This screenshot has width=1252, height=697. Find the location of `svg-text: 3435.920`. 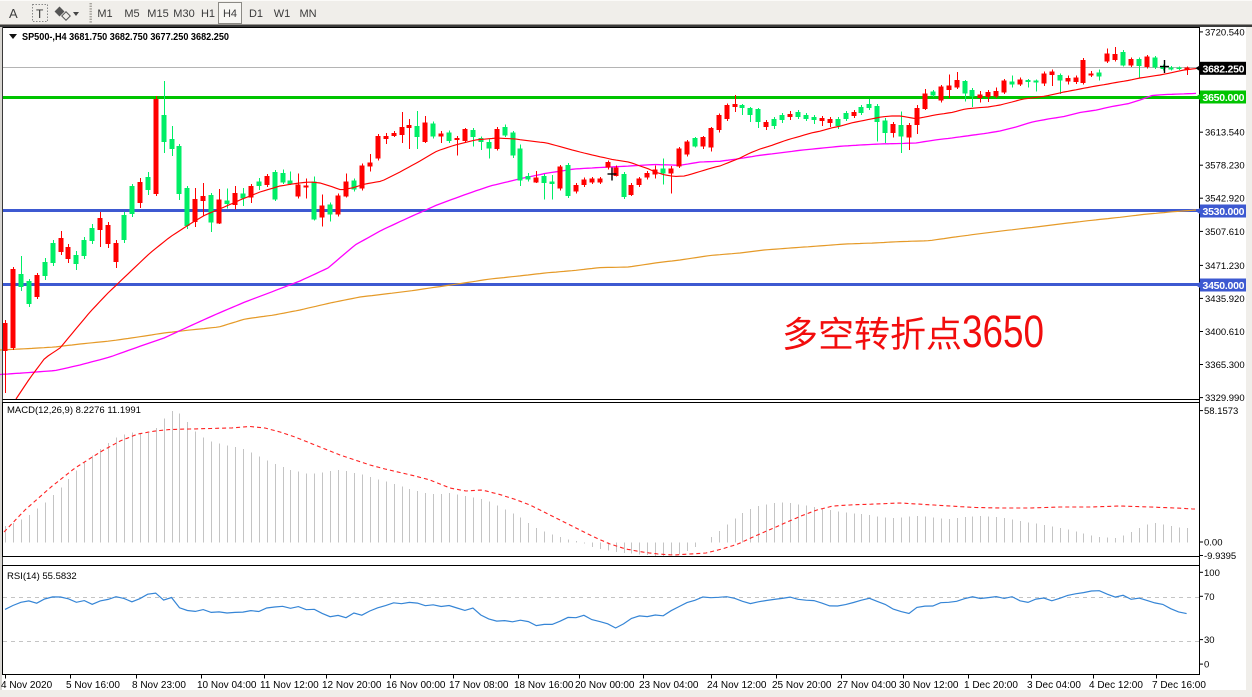

svg-text: 3435.920 is located at coordinates (1225, 299).